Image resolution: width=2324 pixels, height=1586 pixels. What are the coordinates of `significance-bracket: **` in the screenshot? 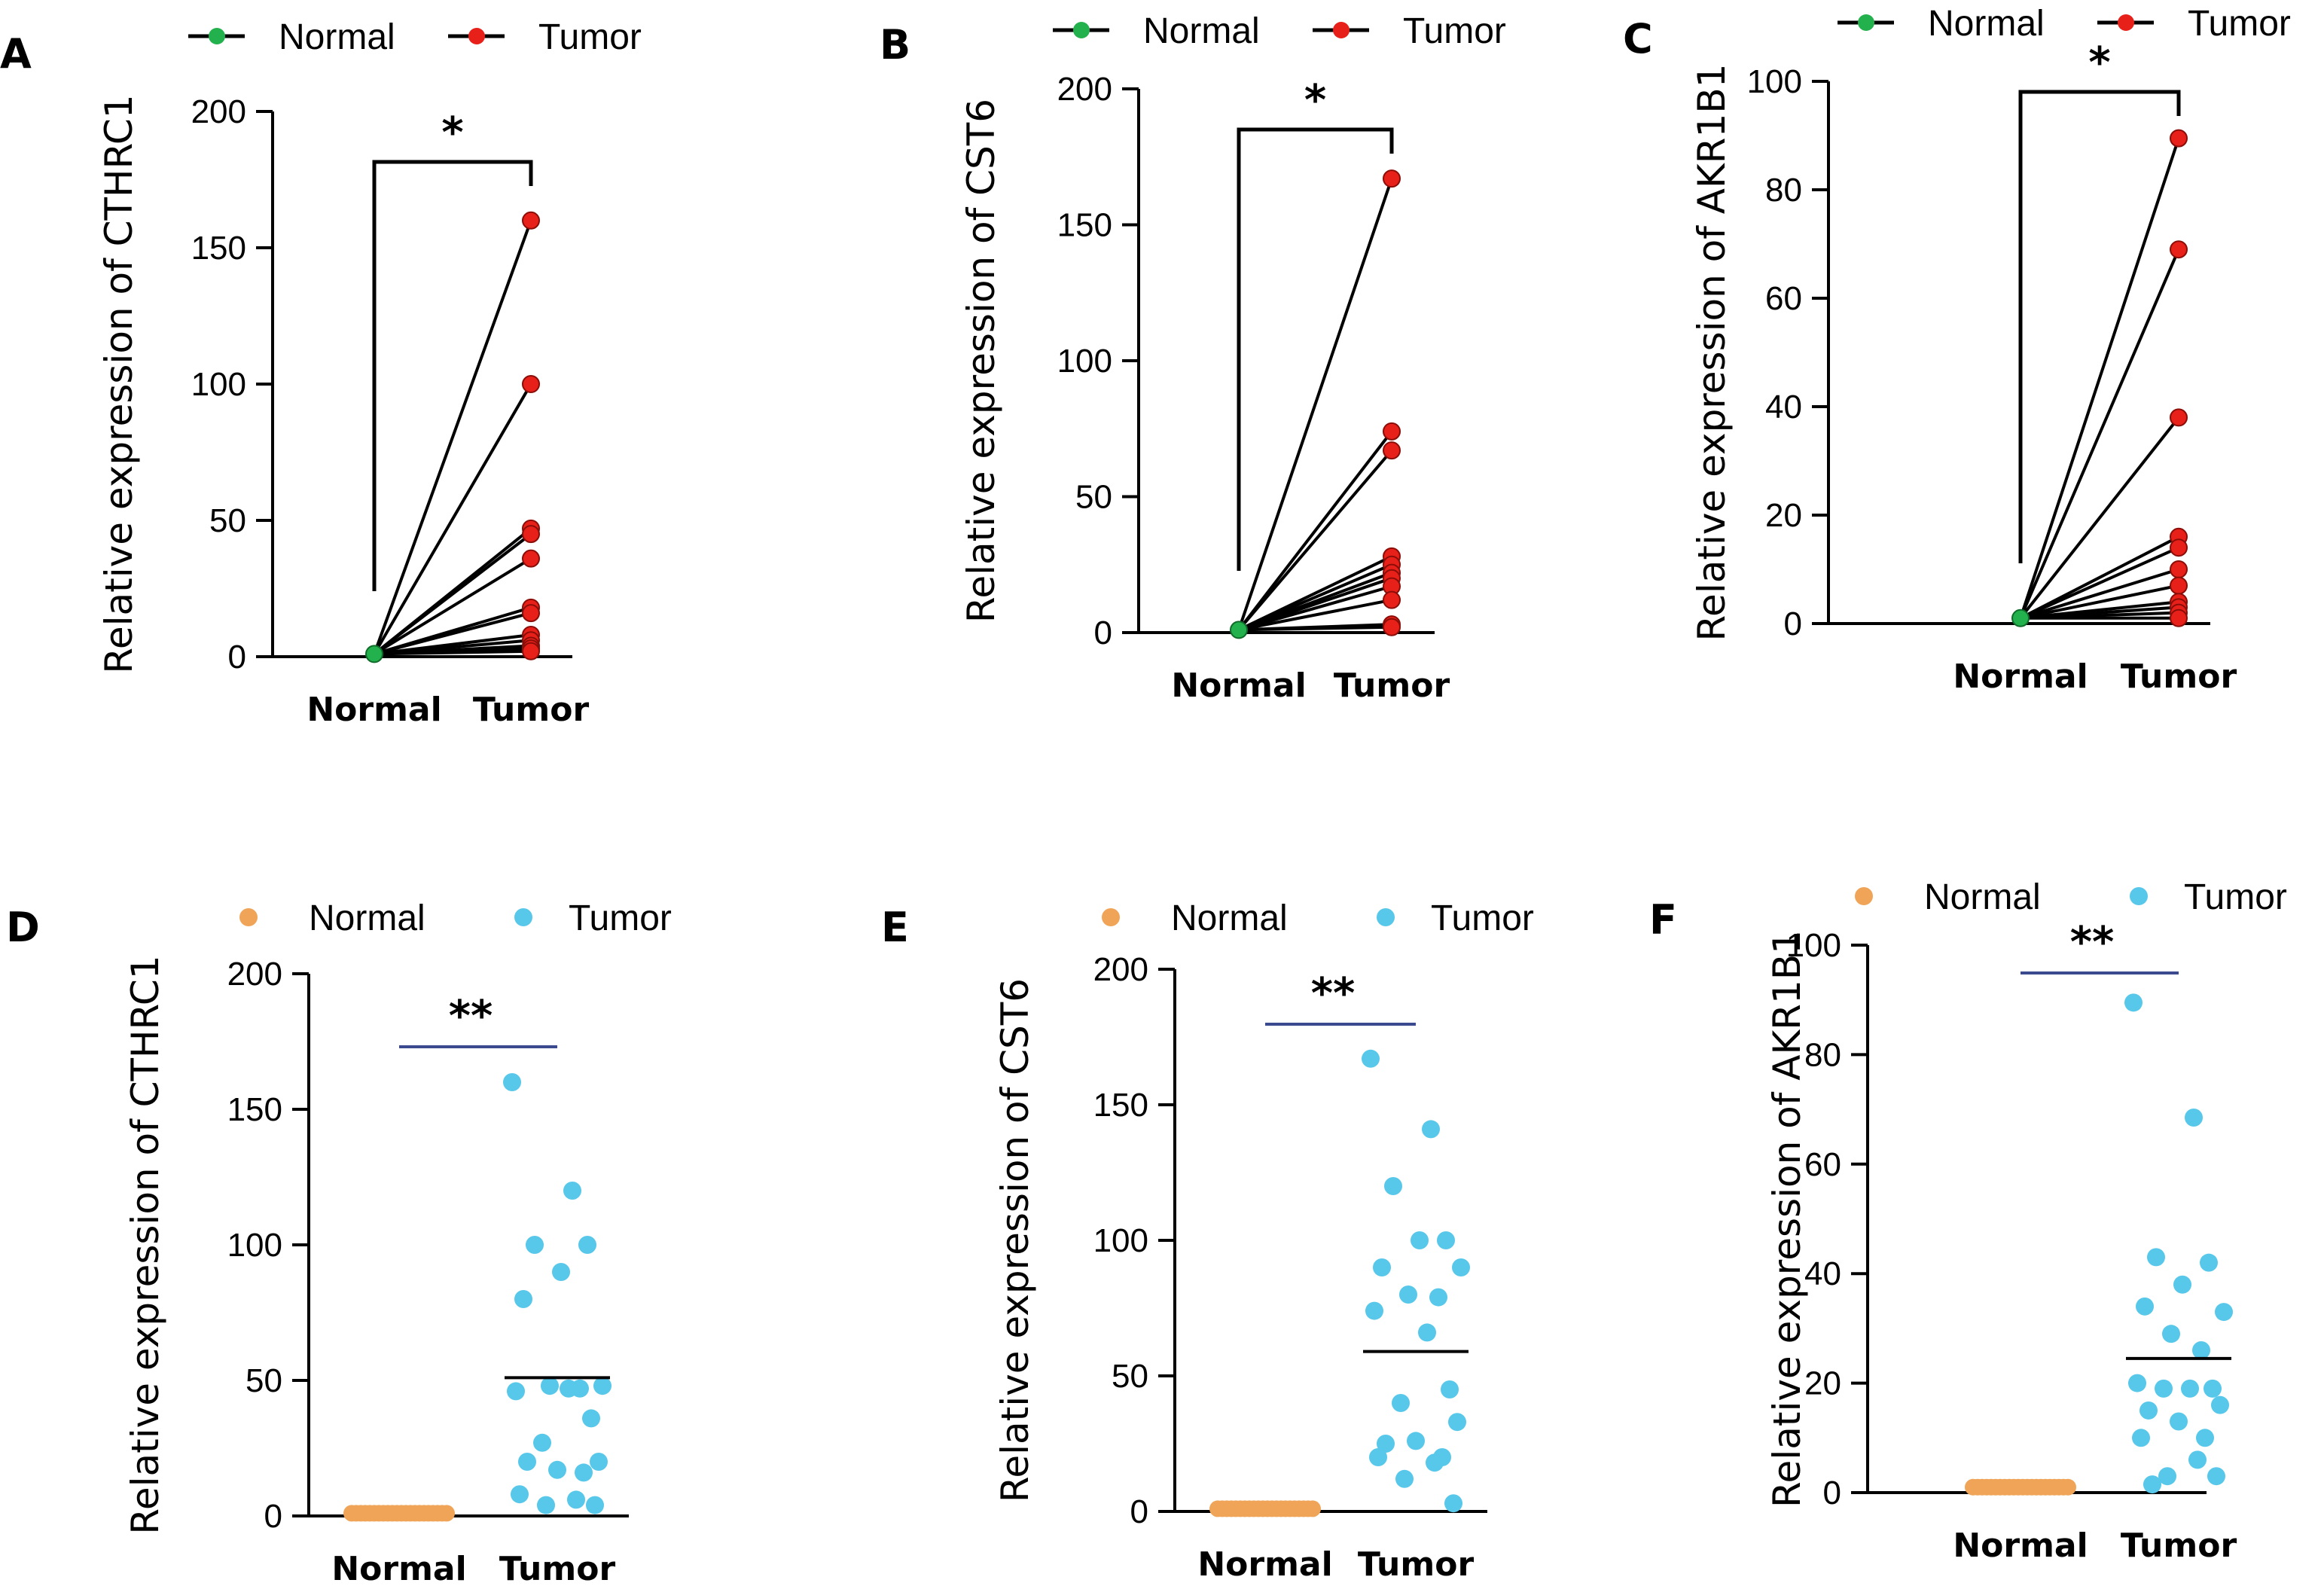 It's located at (1340, 997).